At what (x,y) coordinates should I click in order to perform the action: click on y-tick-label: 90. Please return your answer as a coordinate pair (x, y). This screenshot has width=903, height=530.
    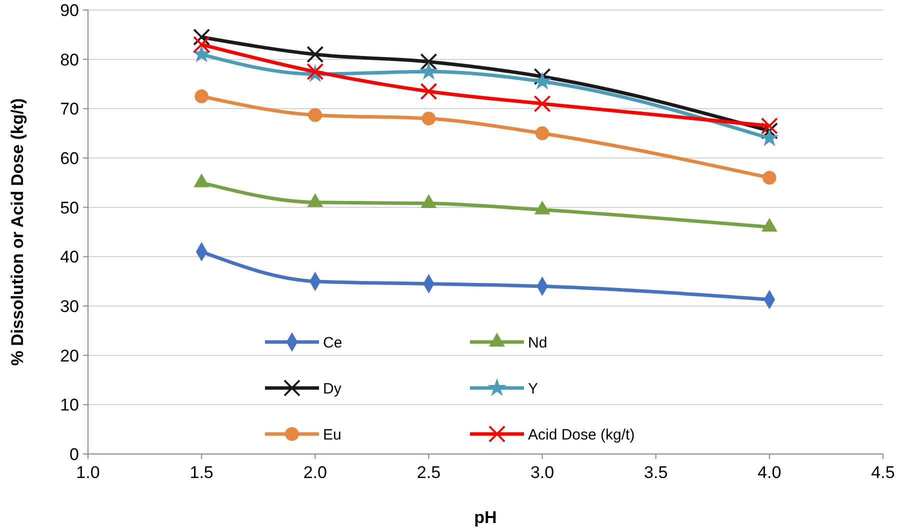
    Looking at the image, I should click on (69, 10).